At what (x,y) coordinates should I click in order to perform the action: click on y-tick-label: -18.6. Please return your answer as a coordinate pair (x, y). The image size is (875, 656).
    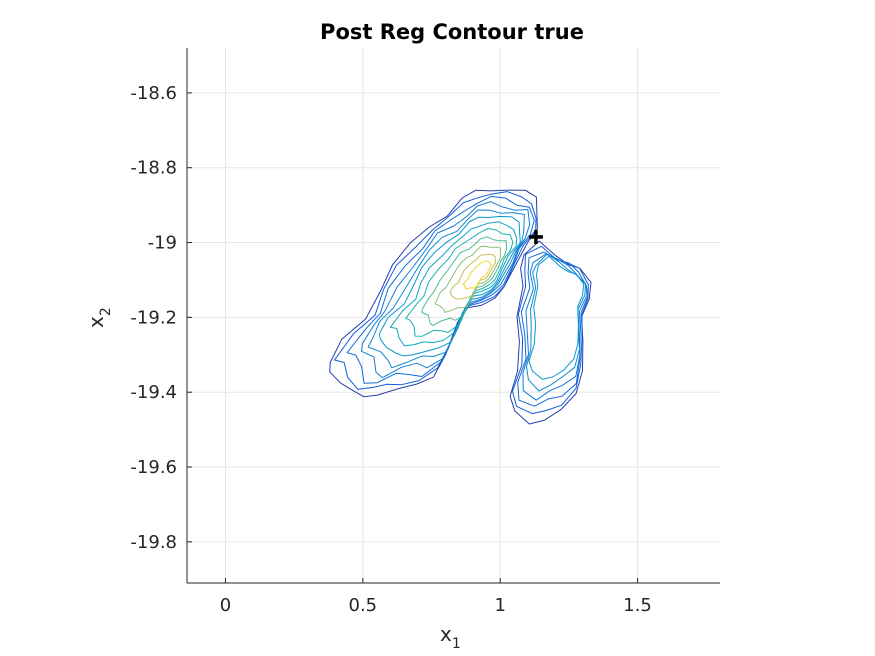
    Looking at the image, I should click on (153, 93).